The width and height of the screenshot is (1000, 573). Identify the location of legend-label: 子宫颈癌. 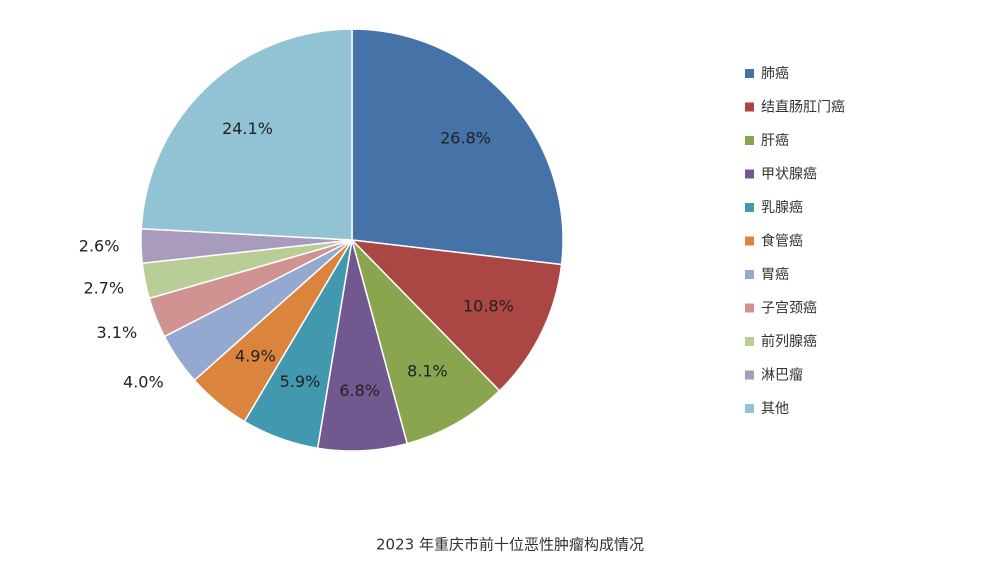
(789, 309).